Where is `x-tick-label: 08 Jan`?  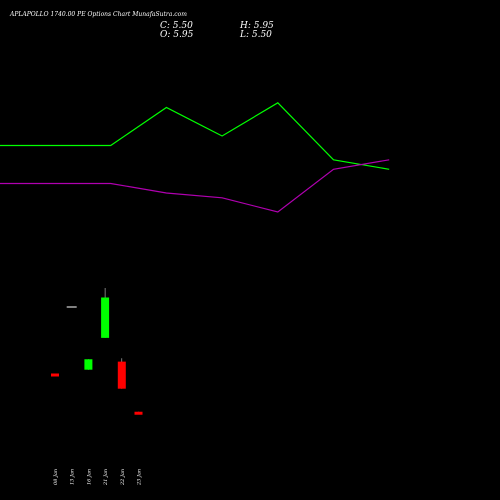
x-tick-label: 08 Jan is located at coordinates (56, 477).